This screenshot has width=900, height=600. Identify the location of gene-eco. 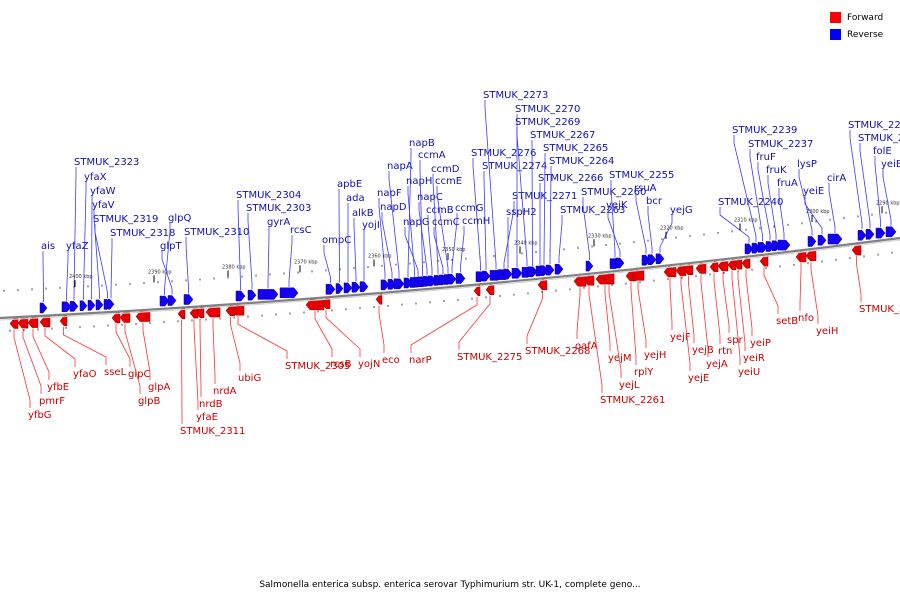
(379, 299).